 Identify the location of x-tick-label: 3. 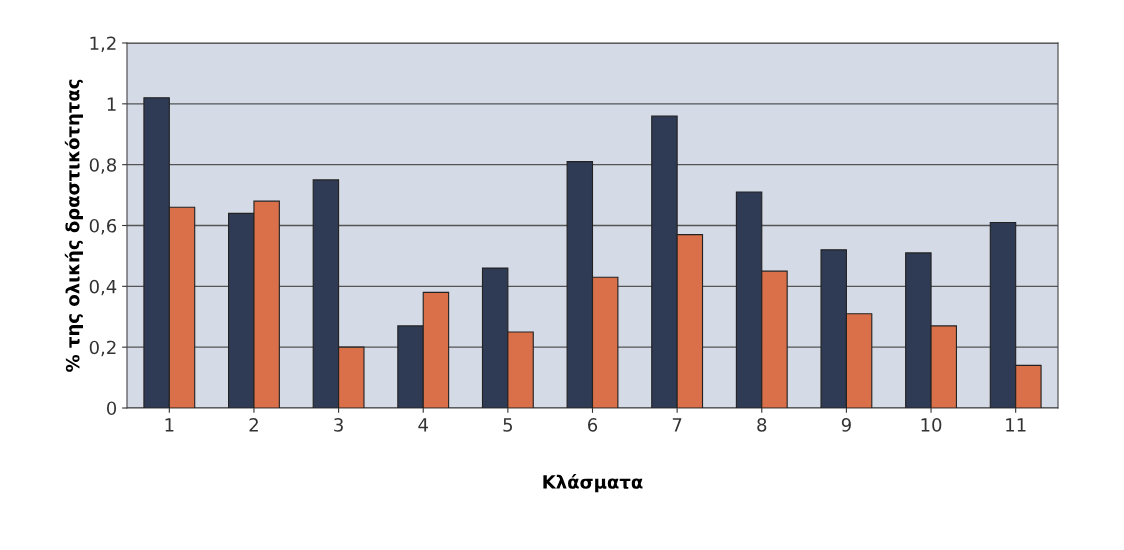
(338, 425).